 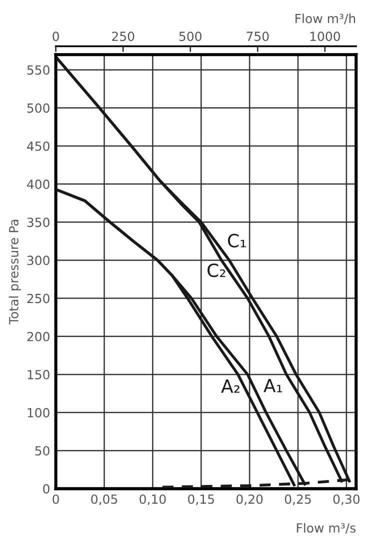 I want to click on y-tick-label: 50, so click(x=42, y=451).